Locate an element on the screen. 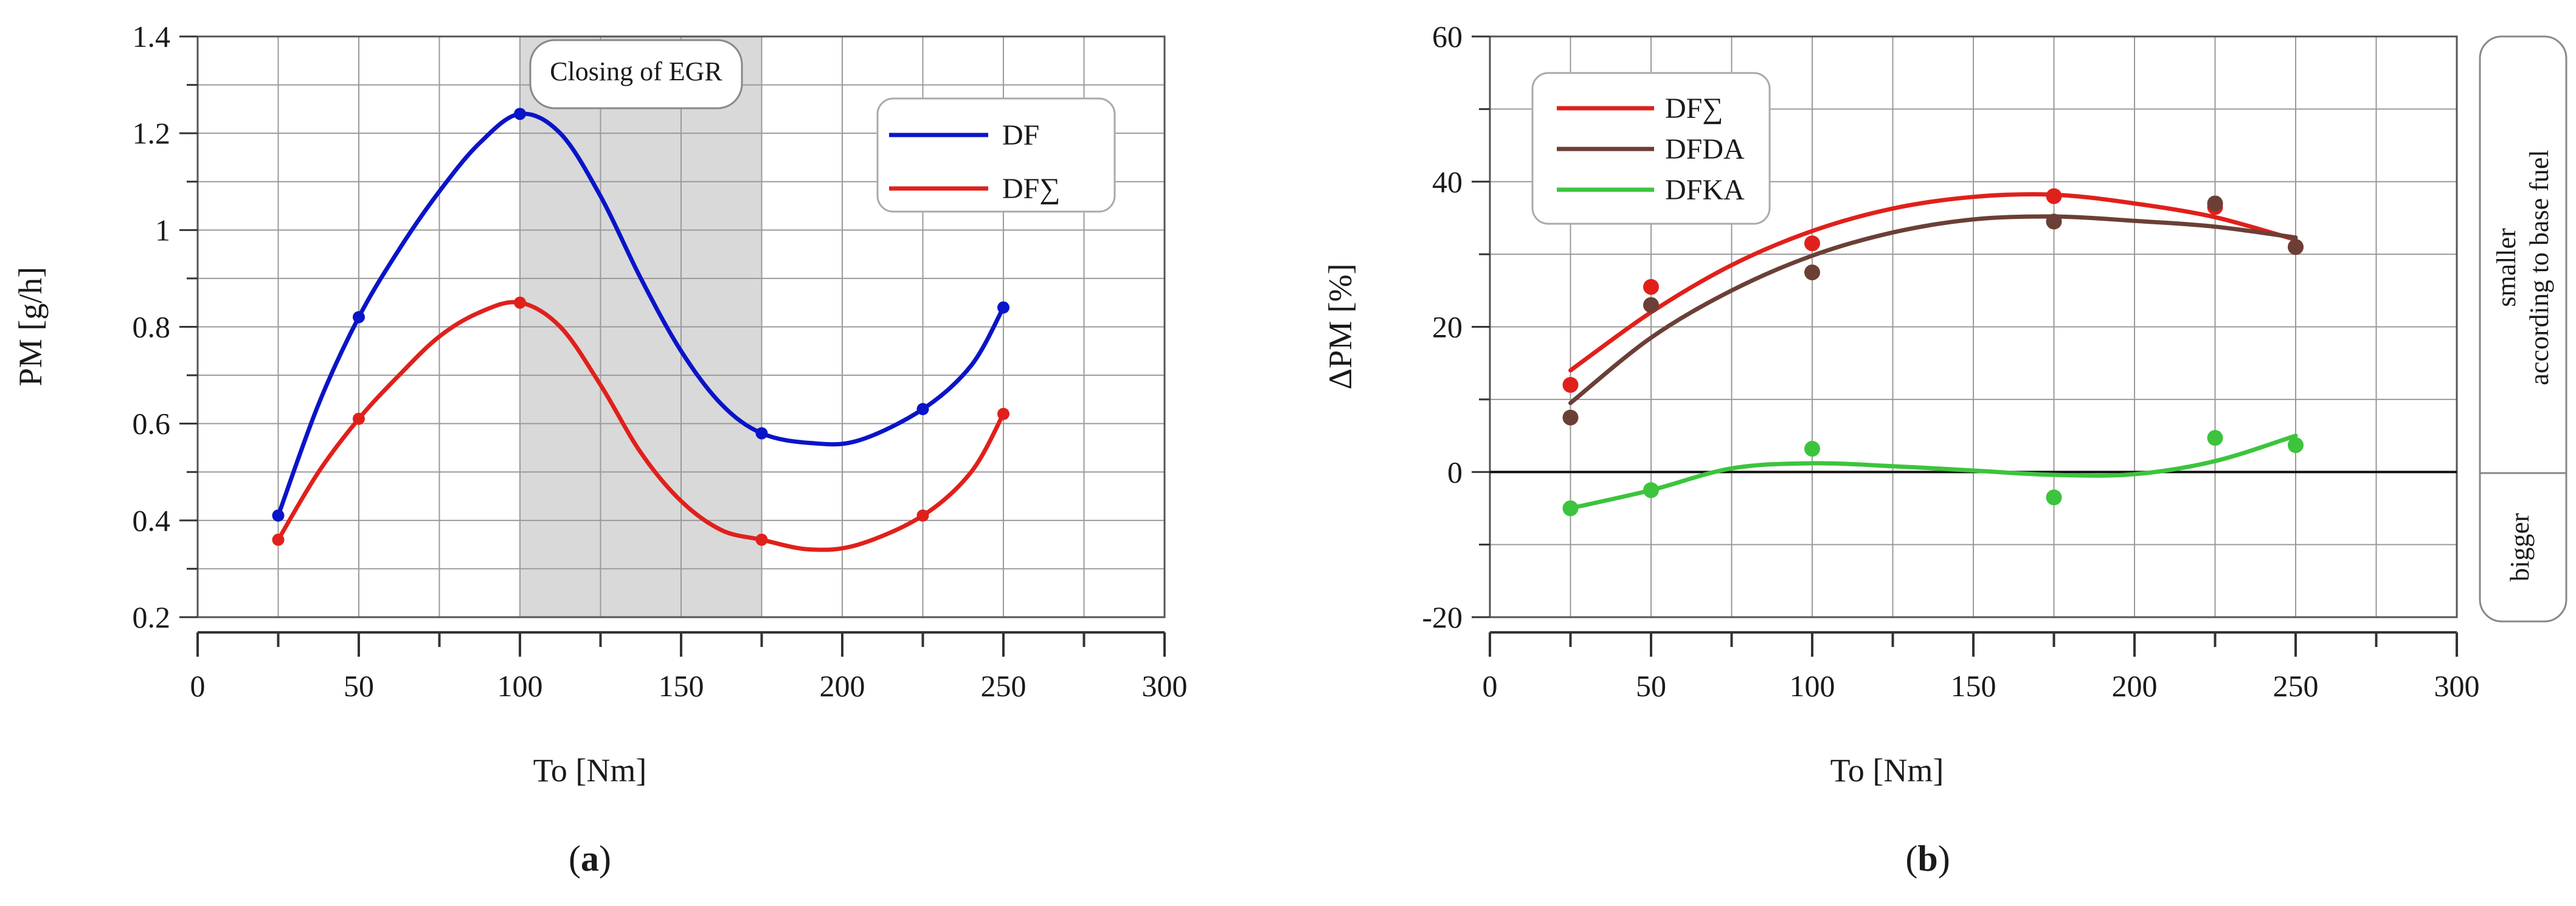  chart-a-y-label: PM [g/h] is located at coordinates (30, 327).